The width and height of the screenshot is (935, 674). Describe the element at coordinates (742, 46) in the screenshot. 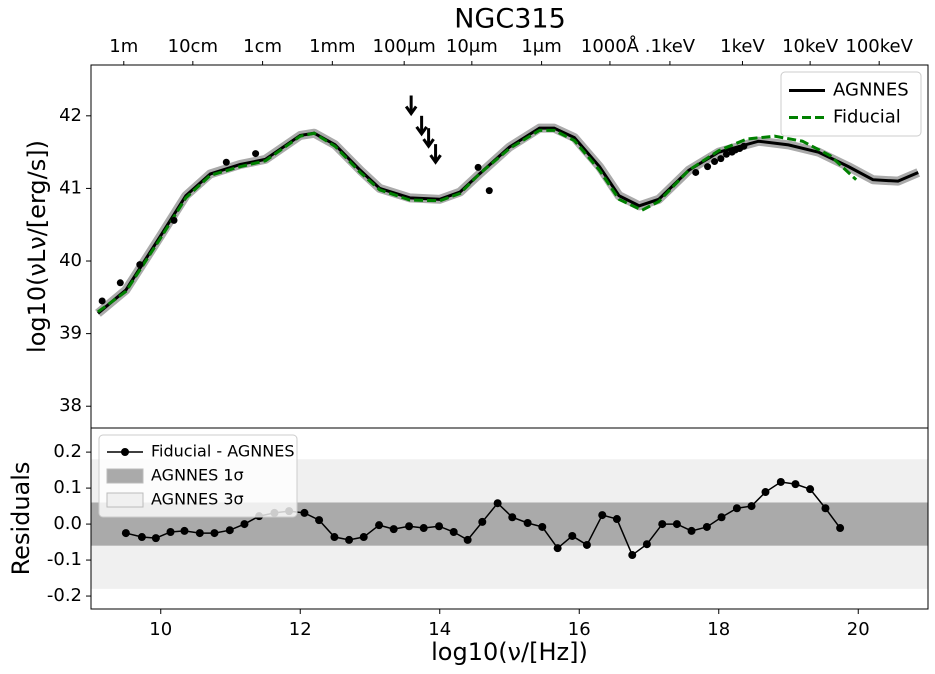

I see `x2-tick-label: 1keV` at that location.